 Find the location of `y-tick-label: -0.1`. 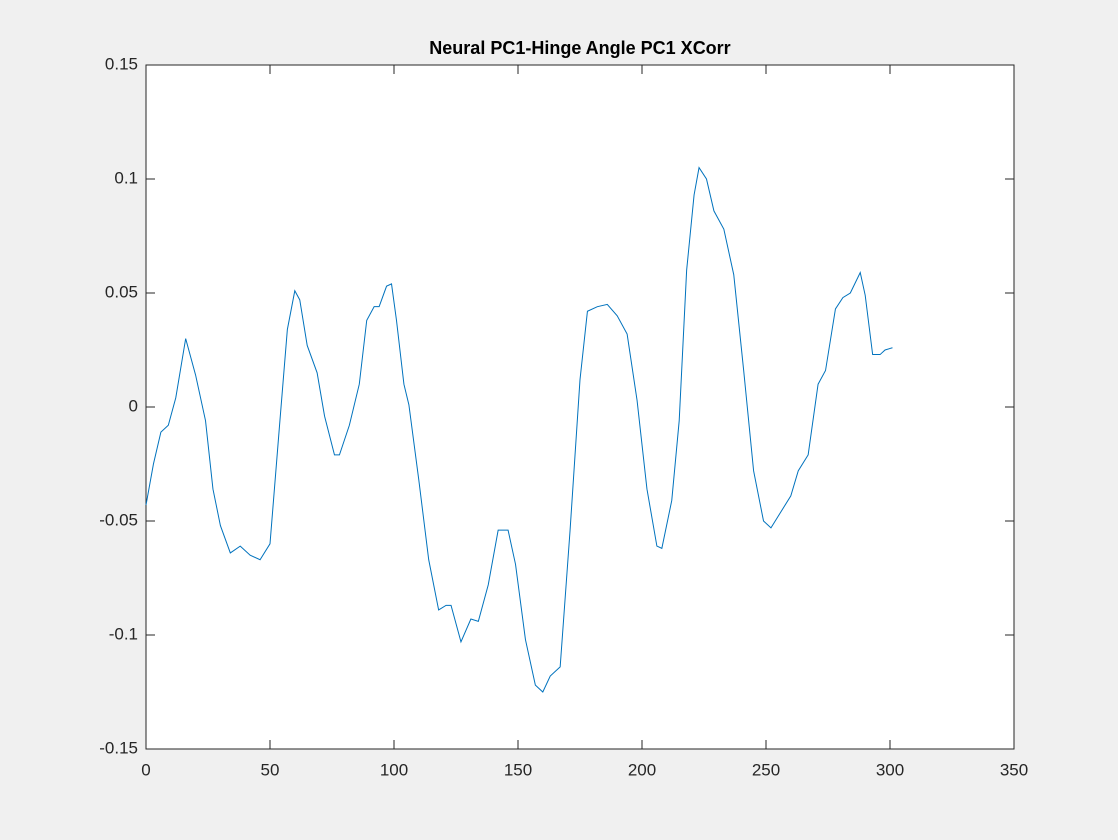

y-tick-label: -0.1 is located at coordinates (123, 633).